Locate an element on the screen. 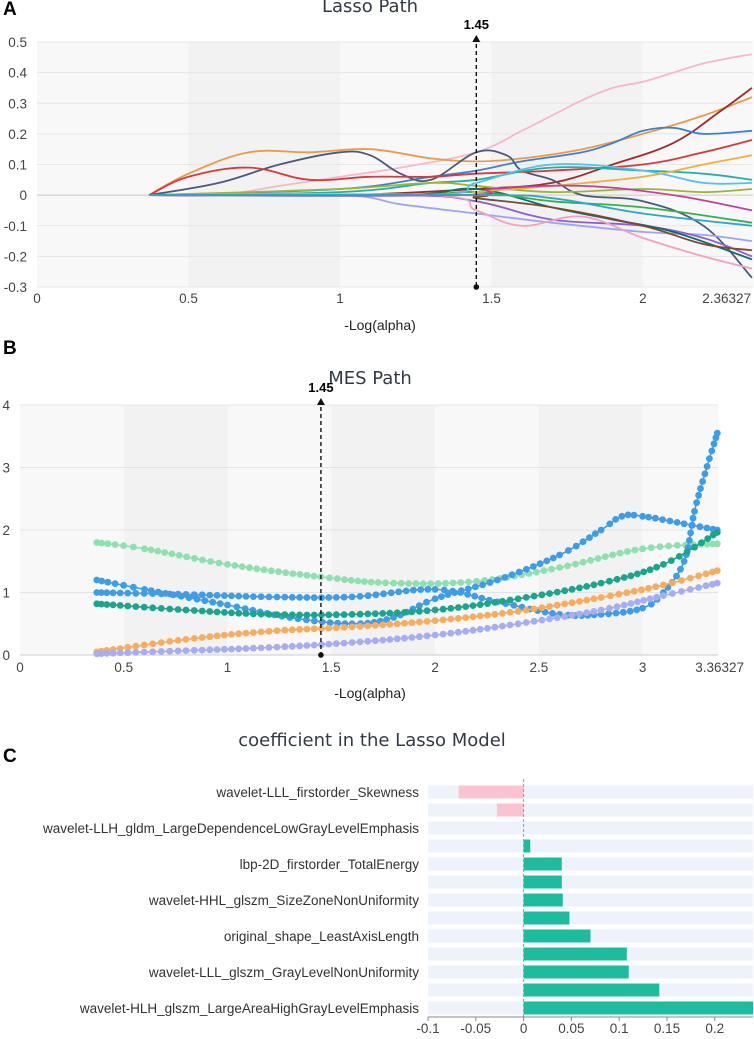  row-background is located at coordinates (590, 882).